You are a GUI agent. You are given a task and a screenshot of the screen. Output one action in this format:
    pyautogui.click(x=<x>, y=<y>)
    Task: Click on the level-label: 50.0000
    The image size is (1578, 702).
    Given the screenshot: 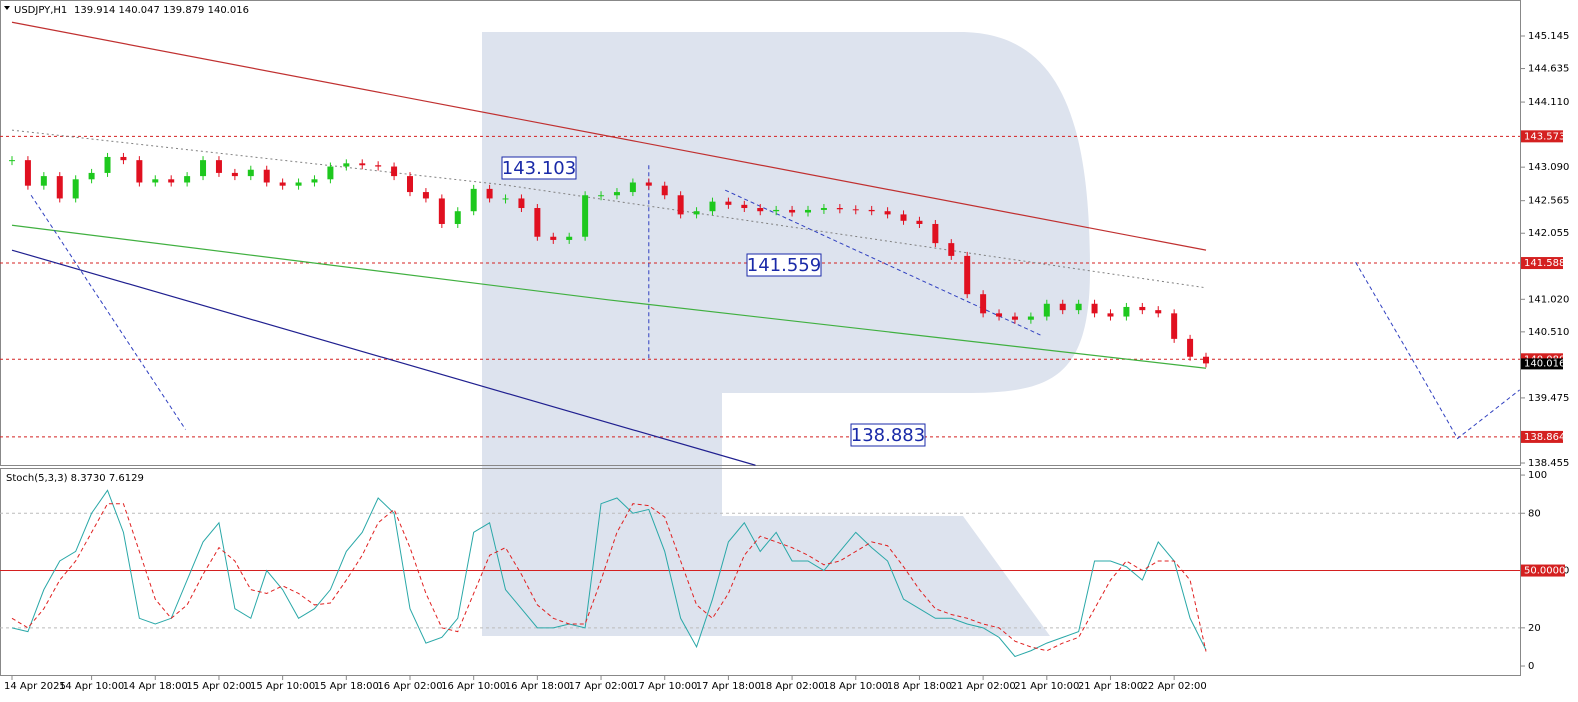 What is the action you would take?
    pyautogui.click(x=1544, y=571)
    